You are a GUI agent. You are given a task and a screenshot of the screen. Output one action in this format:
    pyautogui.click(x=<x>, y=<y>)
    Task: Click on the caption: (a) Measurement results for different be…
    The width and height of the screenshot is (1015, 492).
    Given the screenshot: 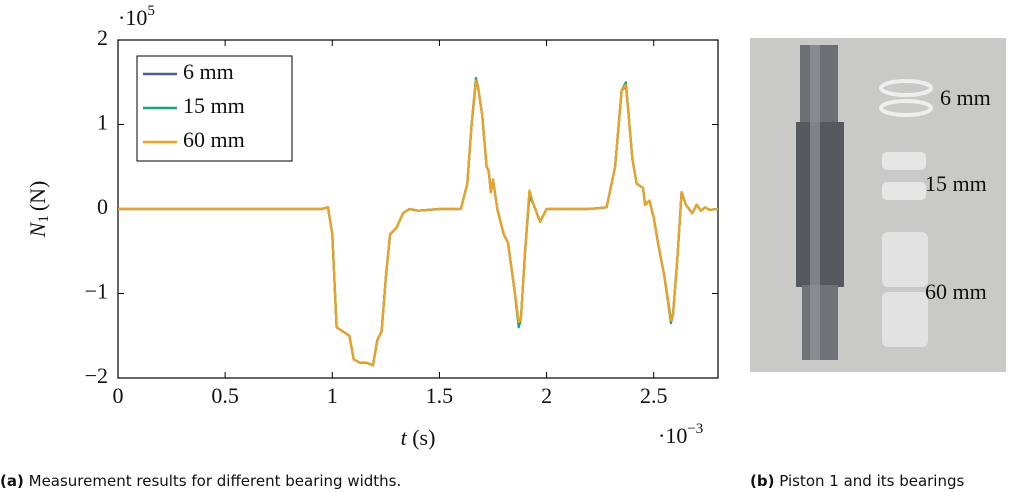 What is the action you would take?
    pyautogui.click(x=200, y=481)
    